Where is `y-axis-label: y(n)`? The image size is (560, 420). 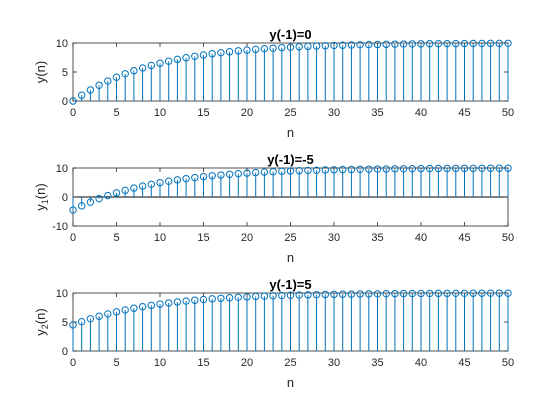
y-axis-label: y(n) is located at coordinates (40, 72).